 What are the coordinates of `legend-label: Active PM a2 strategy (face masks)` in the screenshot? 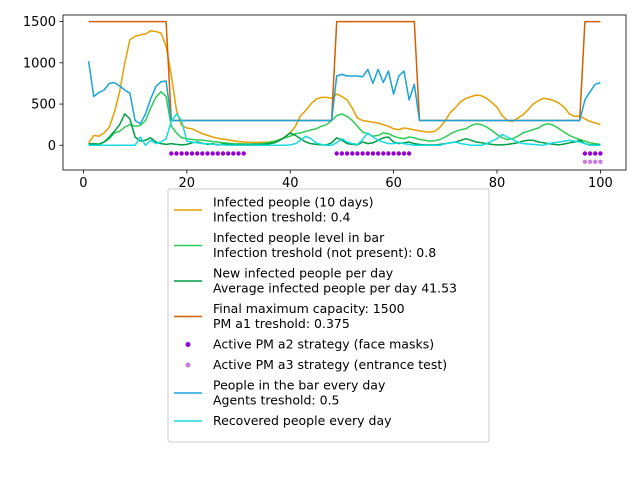 It's located at (323, 344).